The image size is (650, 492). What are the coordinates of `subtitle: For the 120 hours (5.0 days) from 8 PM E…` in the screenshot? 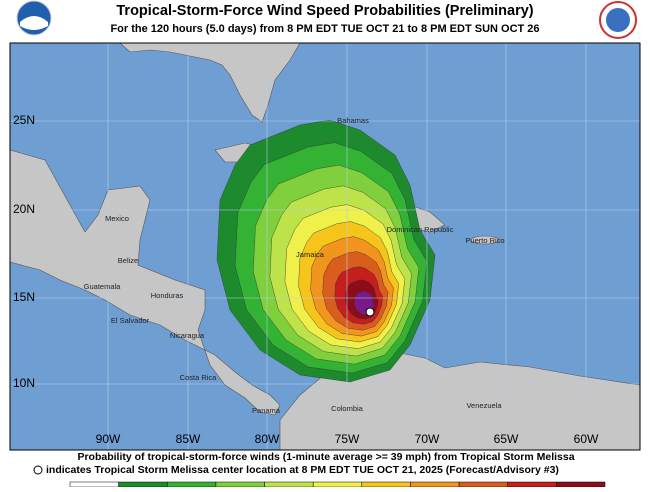 It's located at (324, 29).